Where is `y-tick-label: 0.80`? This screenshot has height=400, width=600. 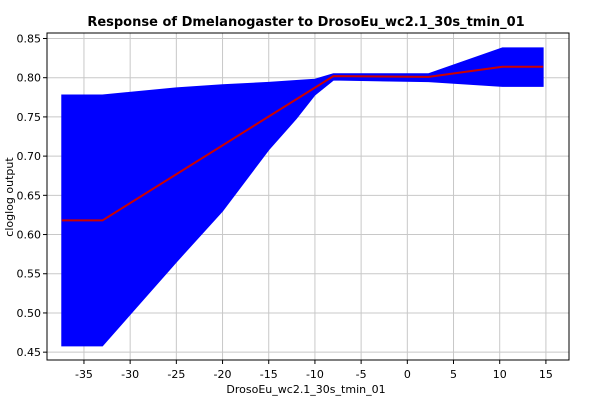 y-tick-label: 0.80 is located at coordinates (29, 78).